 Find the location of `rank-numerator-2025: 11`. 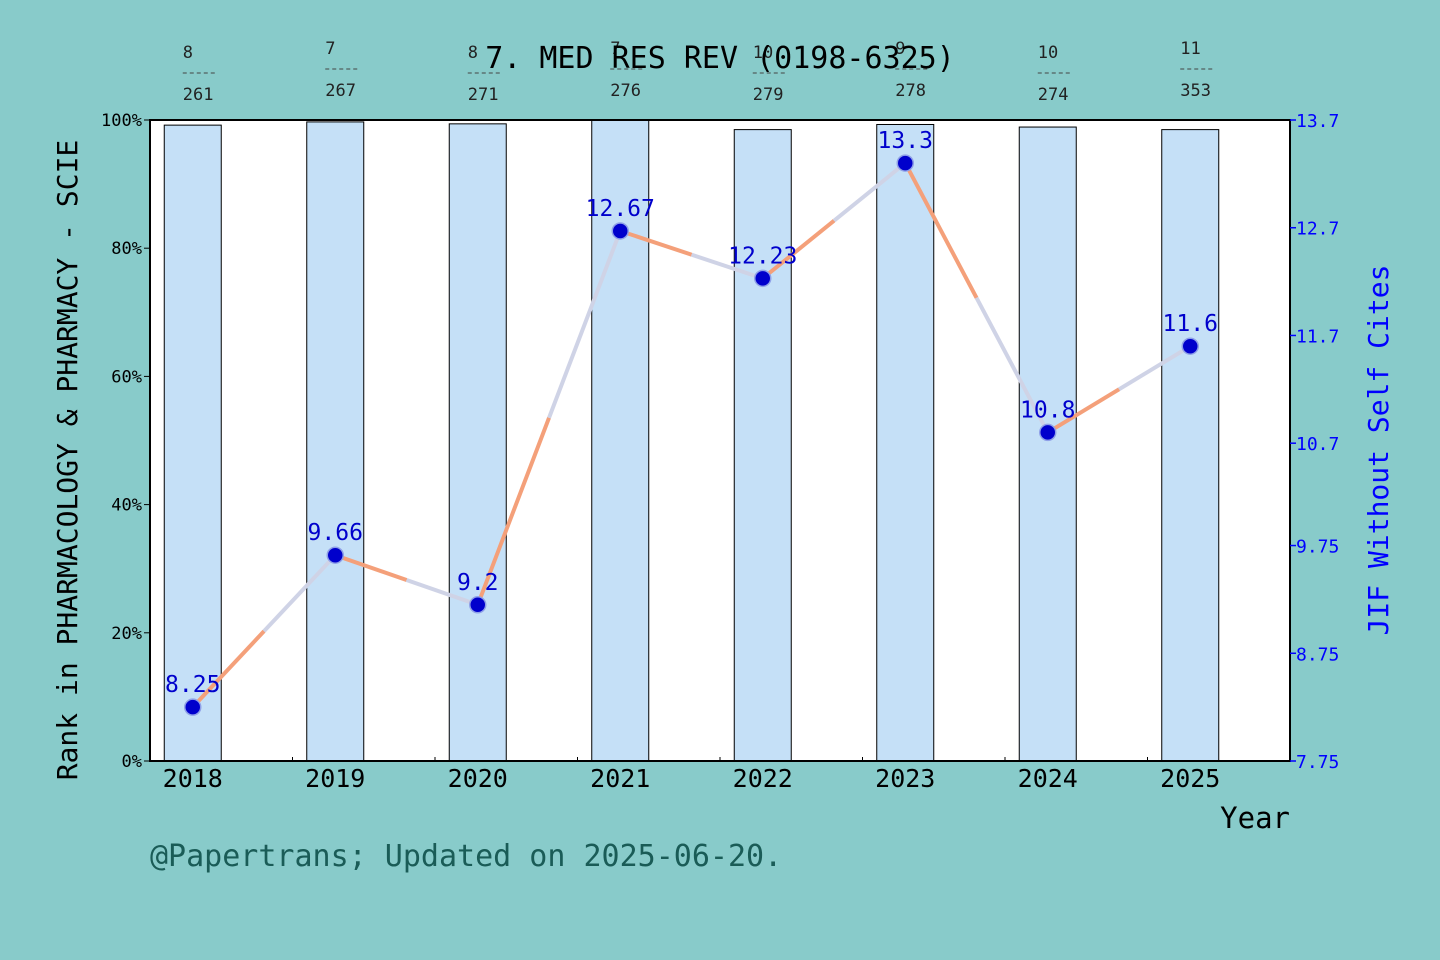

rank-numerator-2025: 11 is located at coordinates (1190, 49).